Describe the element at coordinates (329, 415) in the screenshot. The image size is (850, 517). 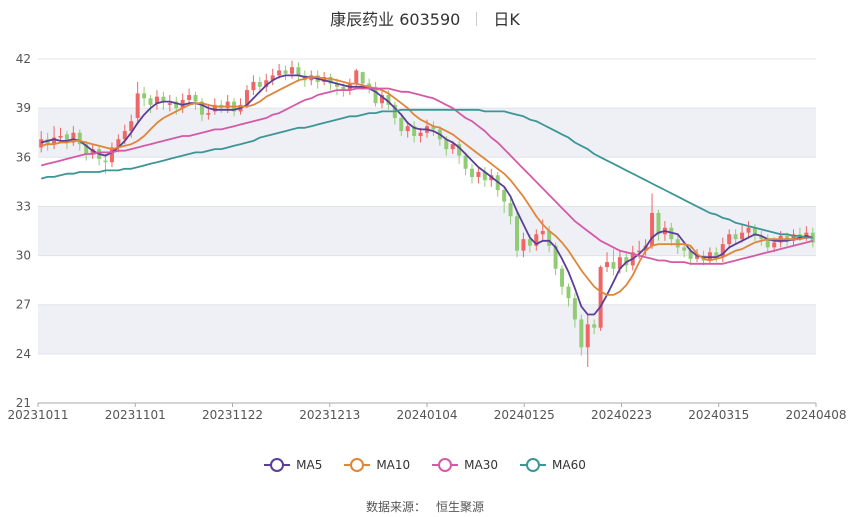
I see `x-tick-label: 20231213` at that location.